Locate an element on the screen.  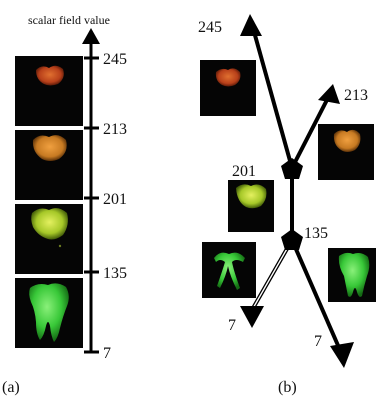
edge-135-7-left-inner is located at coordinates (272, 275).